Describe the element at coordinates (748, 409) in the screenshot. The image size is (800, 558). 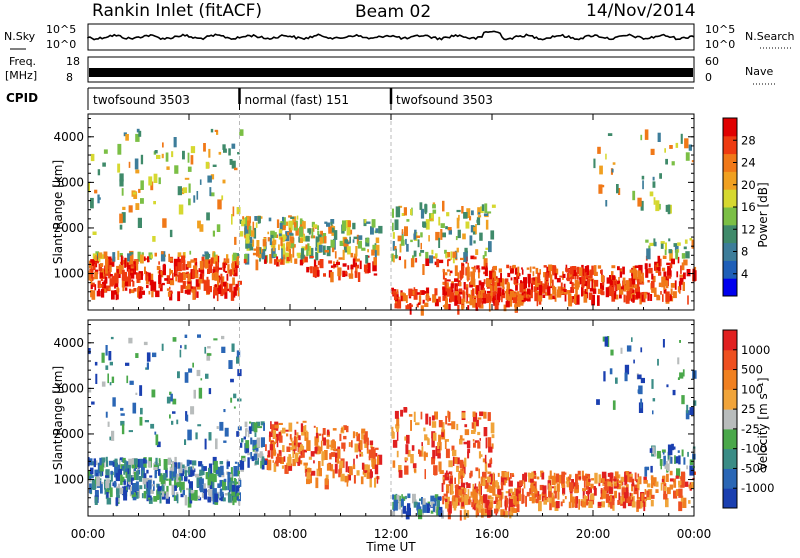
I see `velocity-colorbar-tick-label: 25` at that location.